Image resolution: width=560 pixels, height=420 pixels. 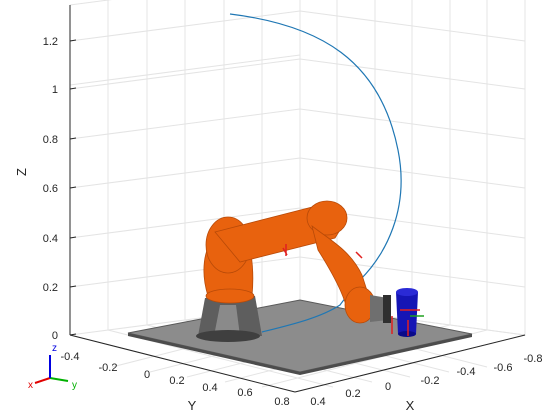 What do you see at coordinates (410, 405) in the screenshot?
I see `x-axis-label: X` at bounding box center [410, 405].